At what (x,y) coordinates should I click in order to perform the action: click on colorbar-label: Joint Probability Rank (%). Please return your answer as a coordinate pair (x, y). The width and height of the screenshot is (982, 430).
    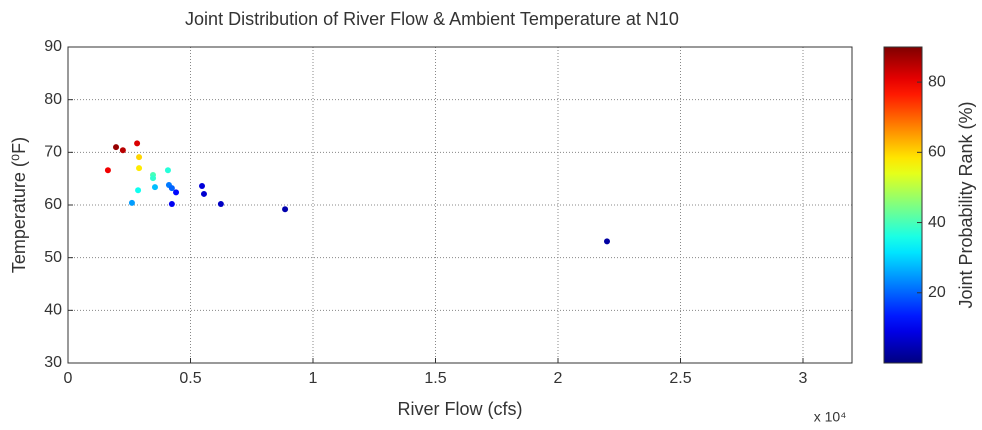
    Looking at the image, I should click on (966, 204).